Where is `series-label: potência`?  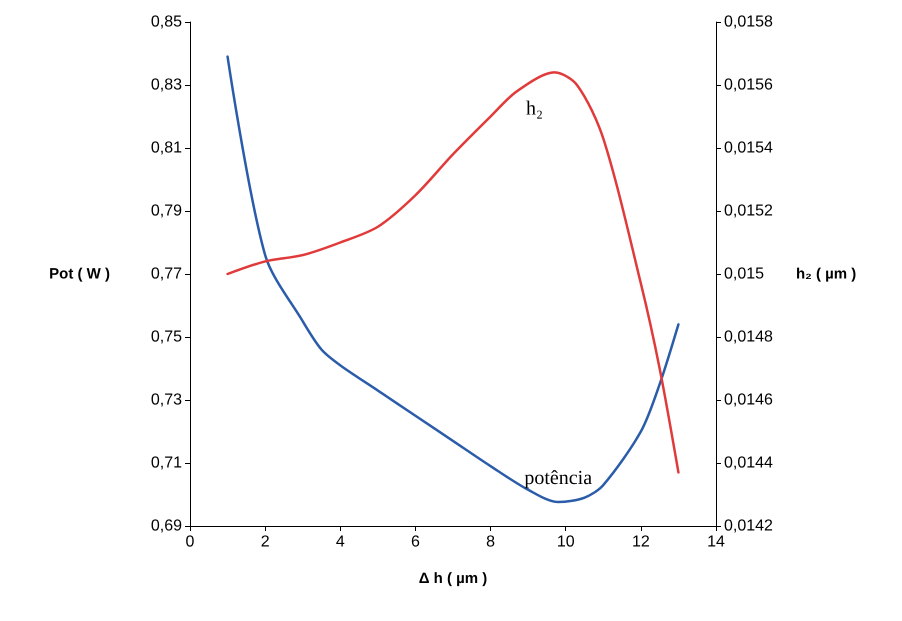
series-label: potência is located at coordinates (558, 478).